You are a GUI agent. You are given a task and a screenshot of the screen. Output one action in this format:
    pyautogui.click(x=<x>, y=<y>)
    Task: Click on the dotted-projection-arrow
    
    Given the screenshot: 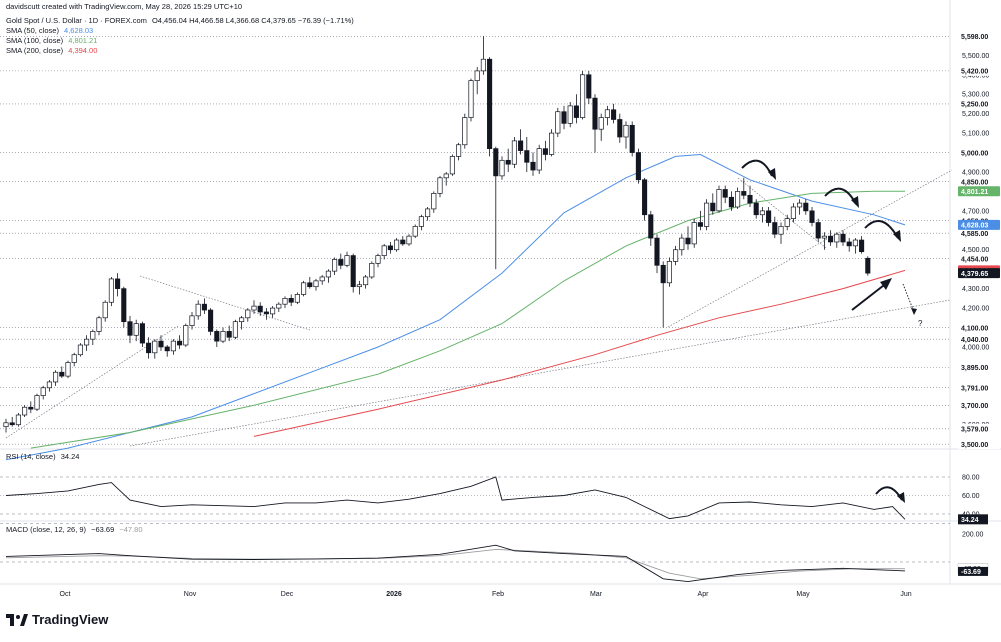 What is the action you would take?
    pyautogui.click(x=908, y=298)
    